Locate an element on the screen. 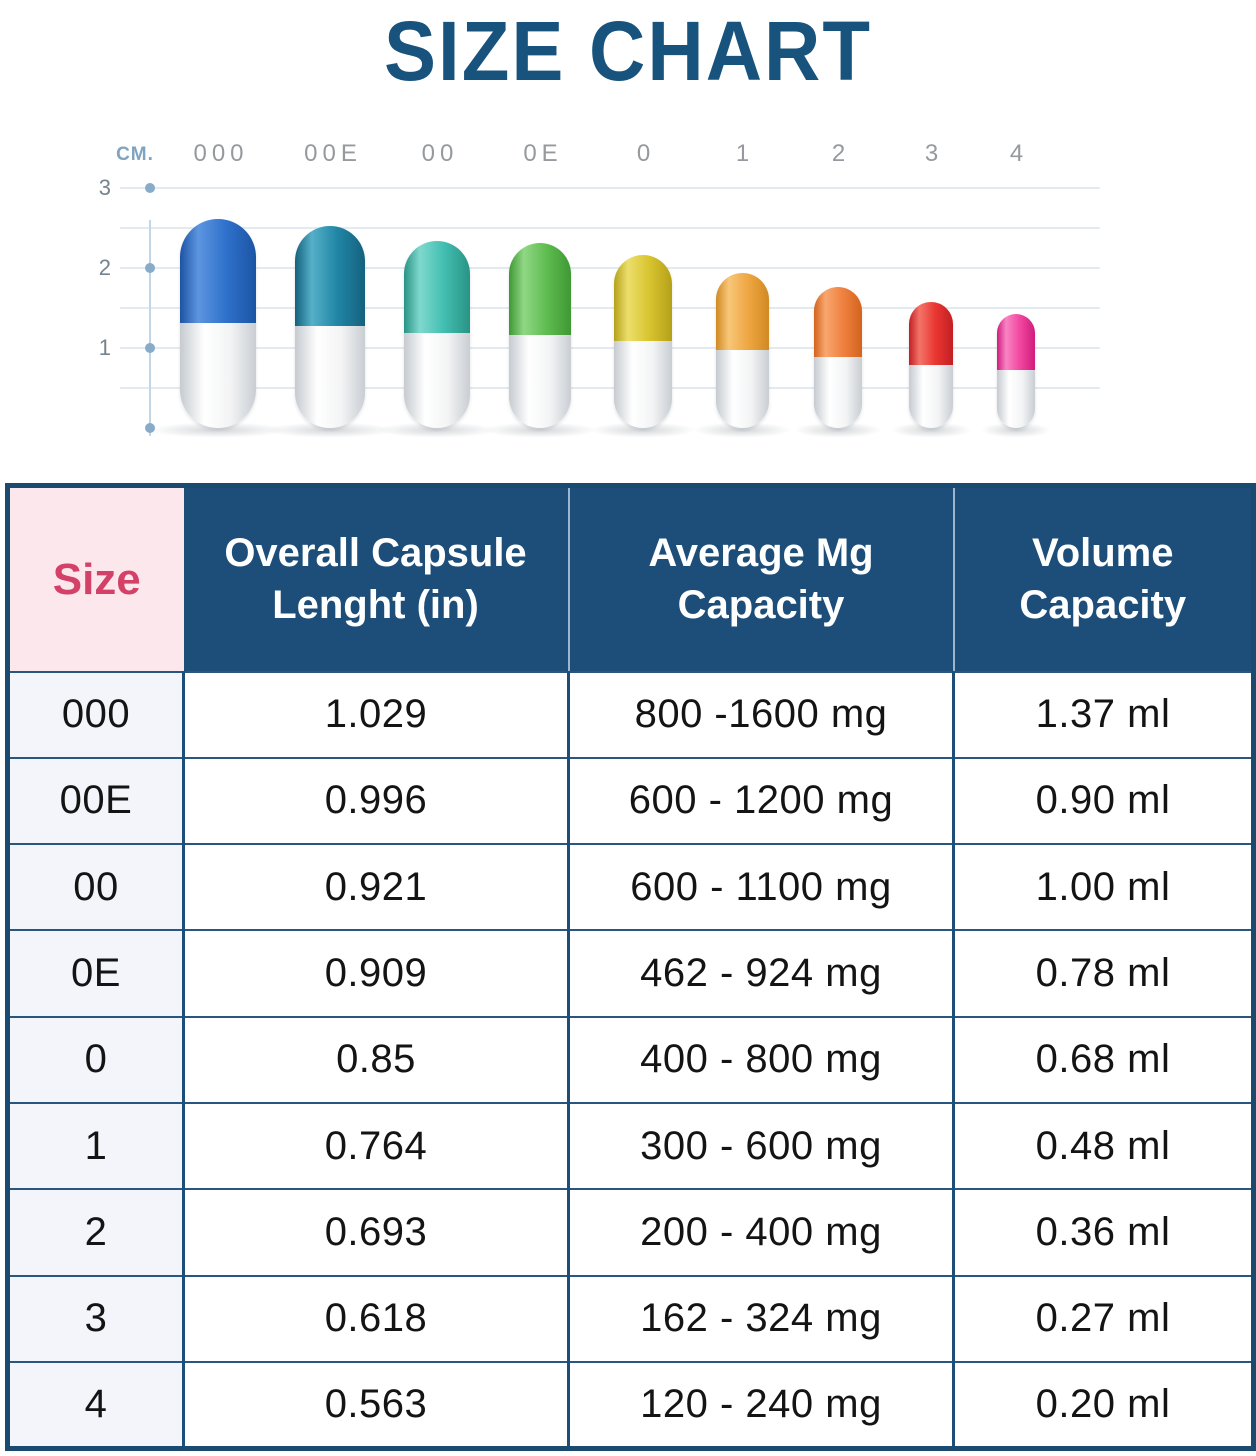 The image size is (1256, 1456). cell-size: 4 is located at coordinates (96, 1405).